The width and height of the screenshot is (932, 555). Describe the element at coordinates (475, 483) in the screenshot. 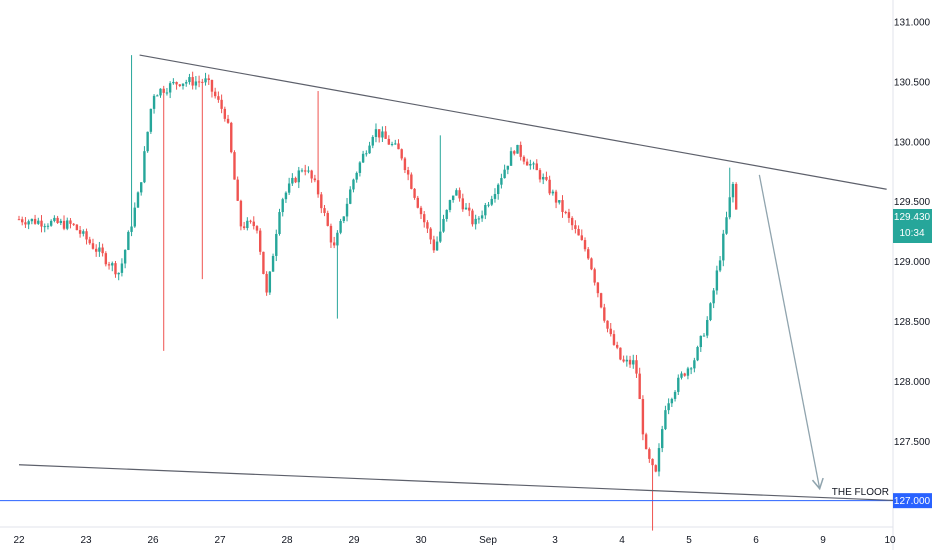

I see `lower-trendline` at that location.